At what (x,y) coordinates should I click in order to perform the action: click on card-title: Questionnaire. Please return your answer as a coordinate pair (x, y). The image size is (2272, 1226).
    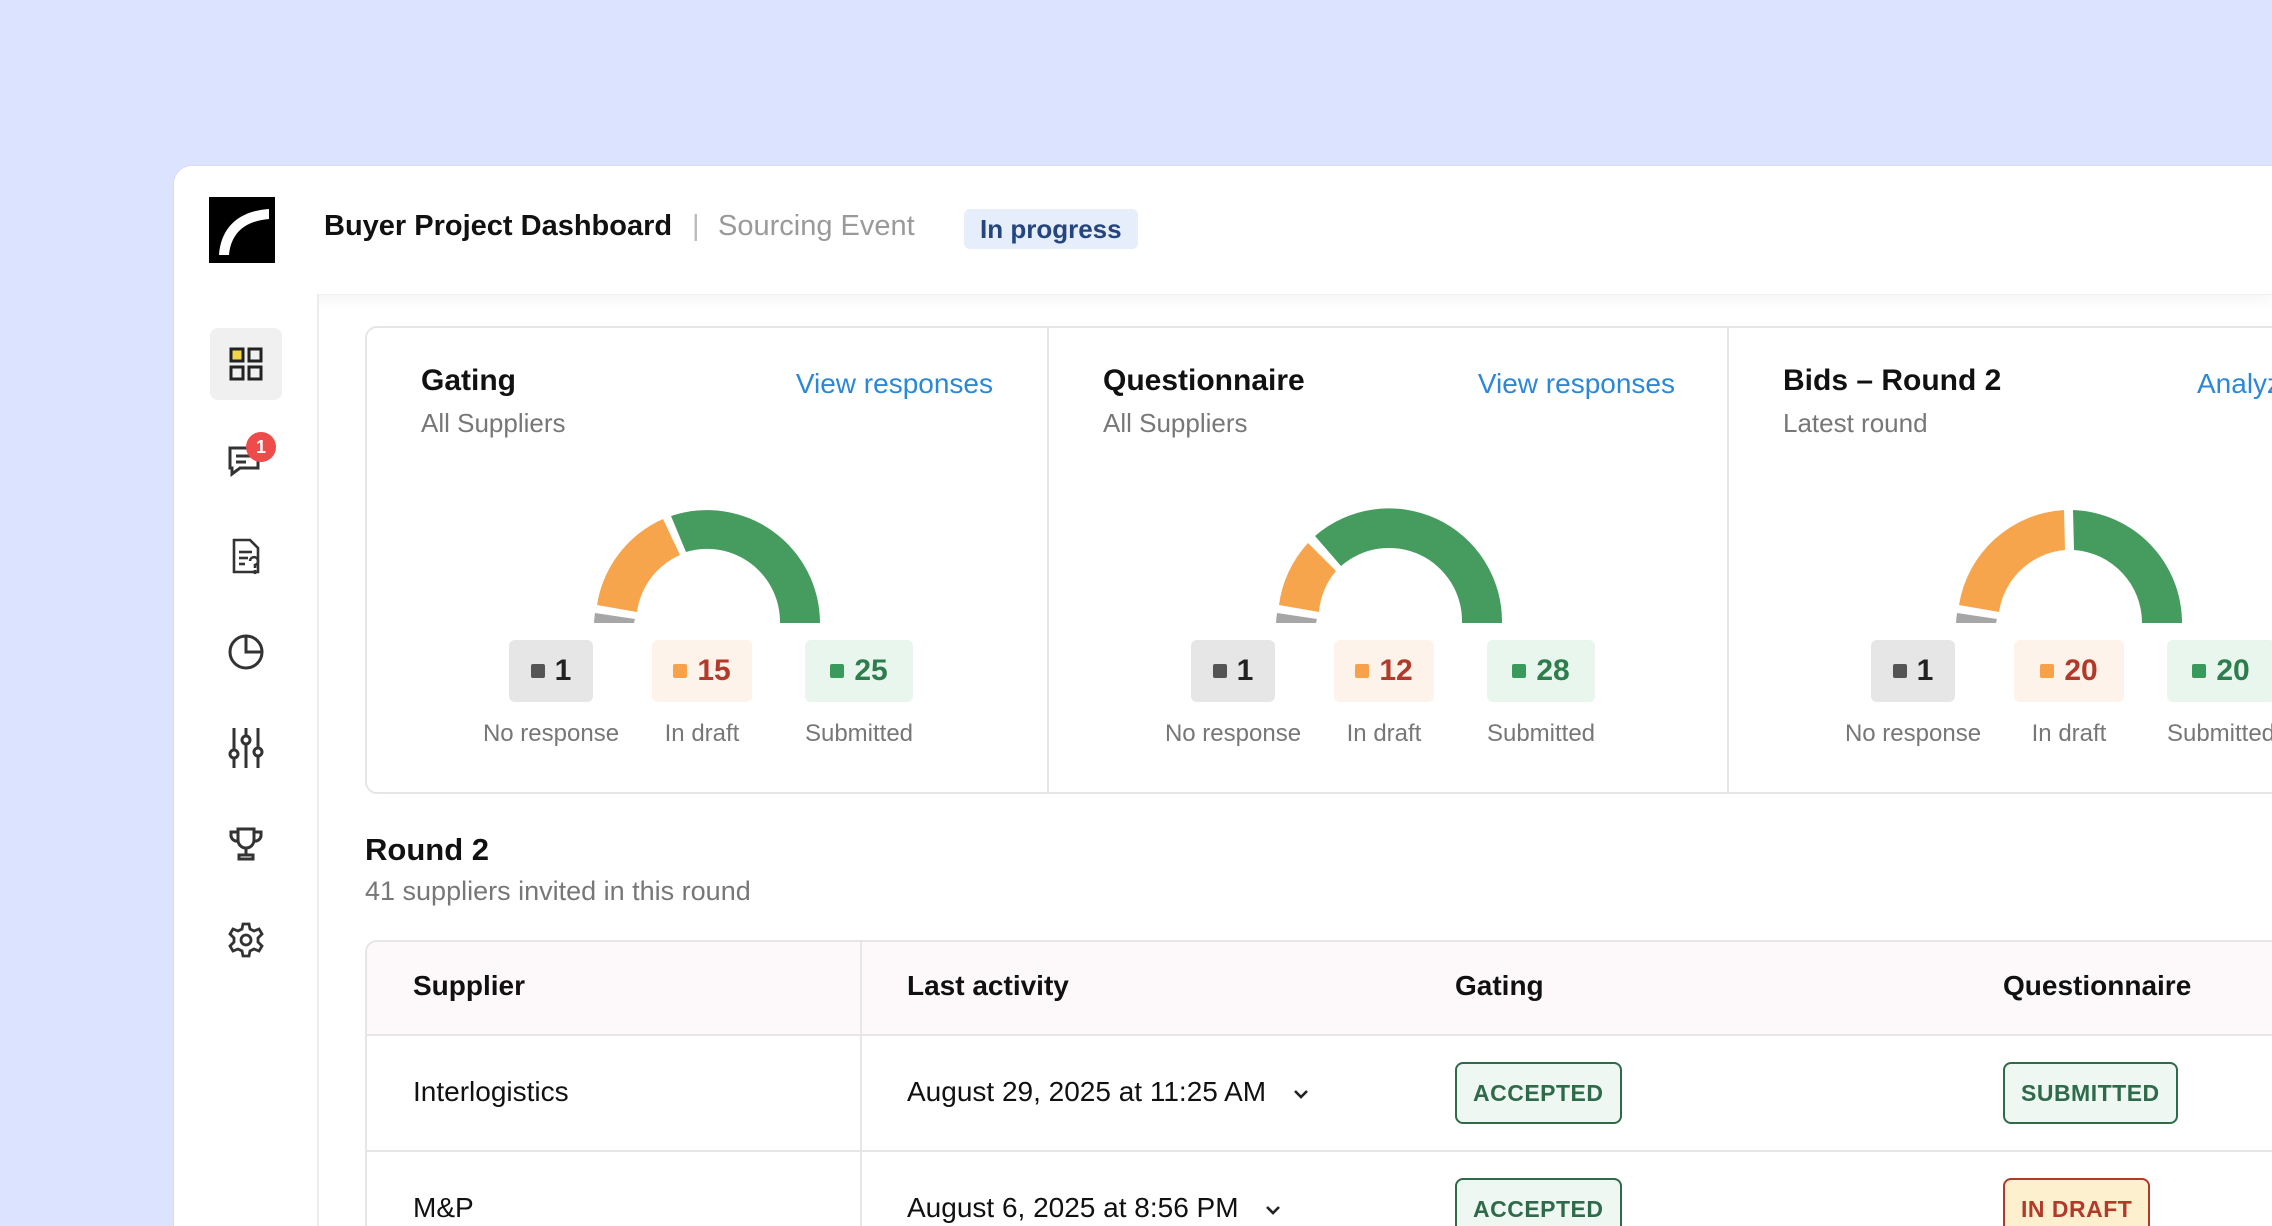
    Looking at the image, I should click on (1204, 380).